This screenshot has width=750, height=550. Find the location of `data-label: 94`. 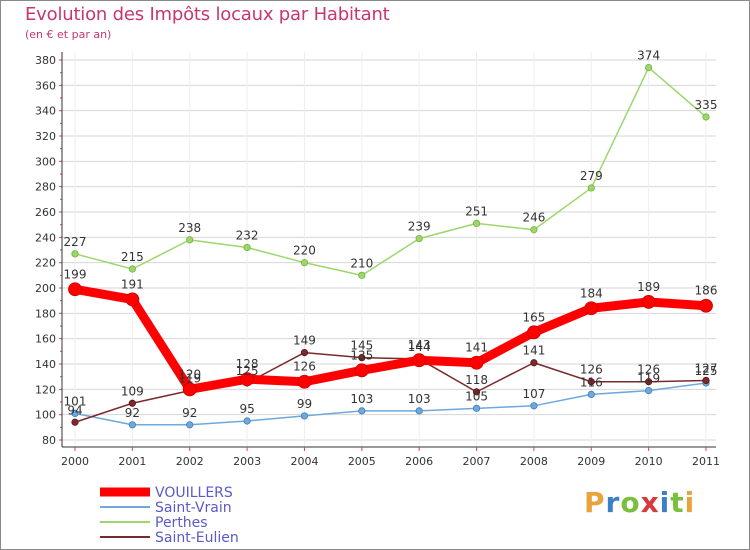

data-label: 94 is located at coordinates (74, 410).